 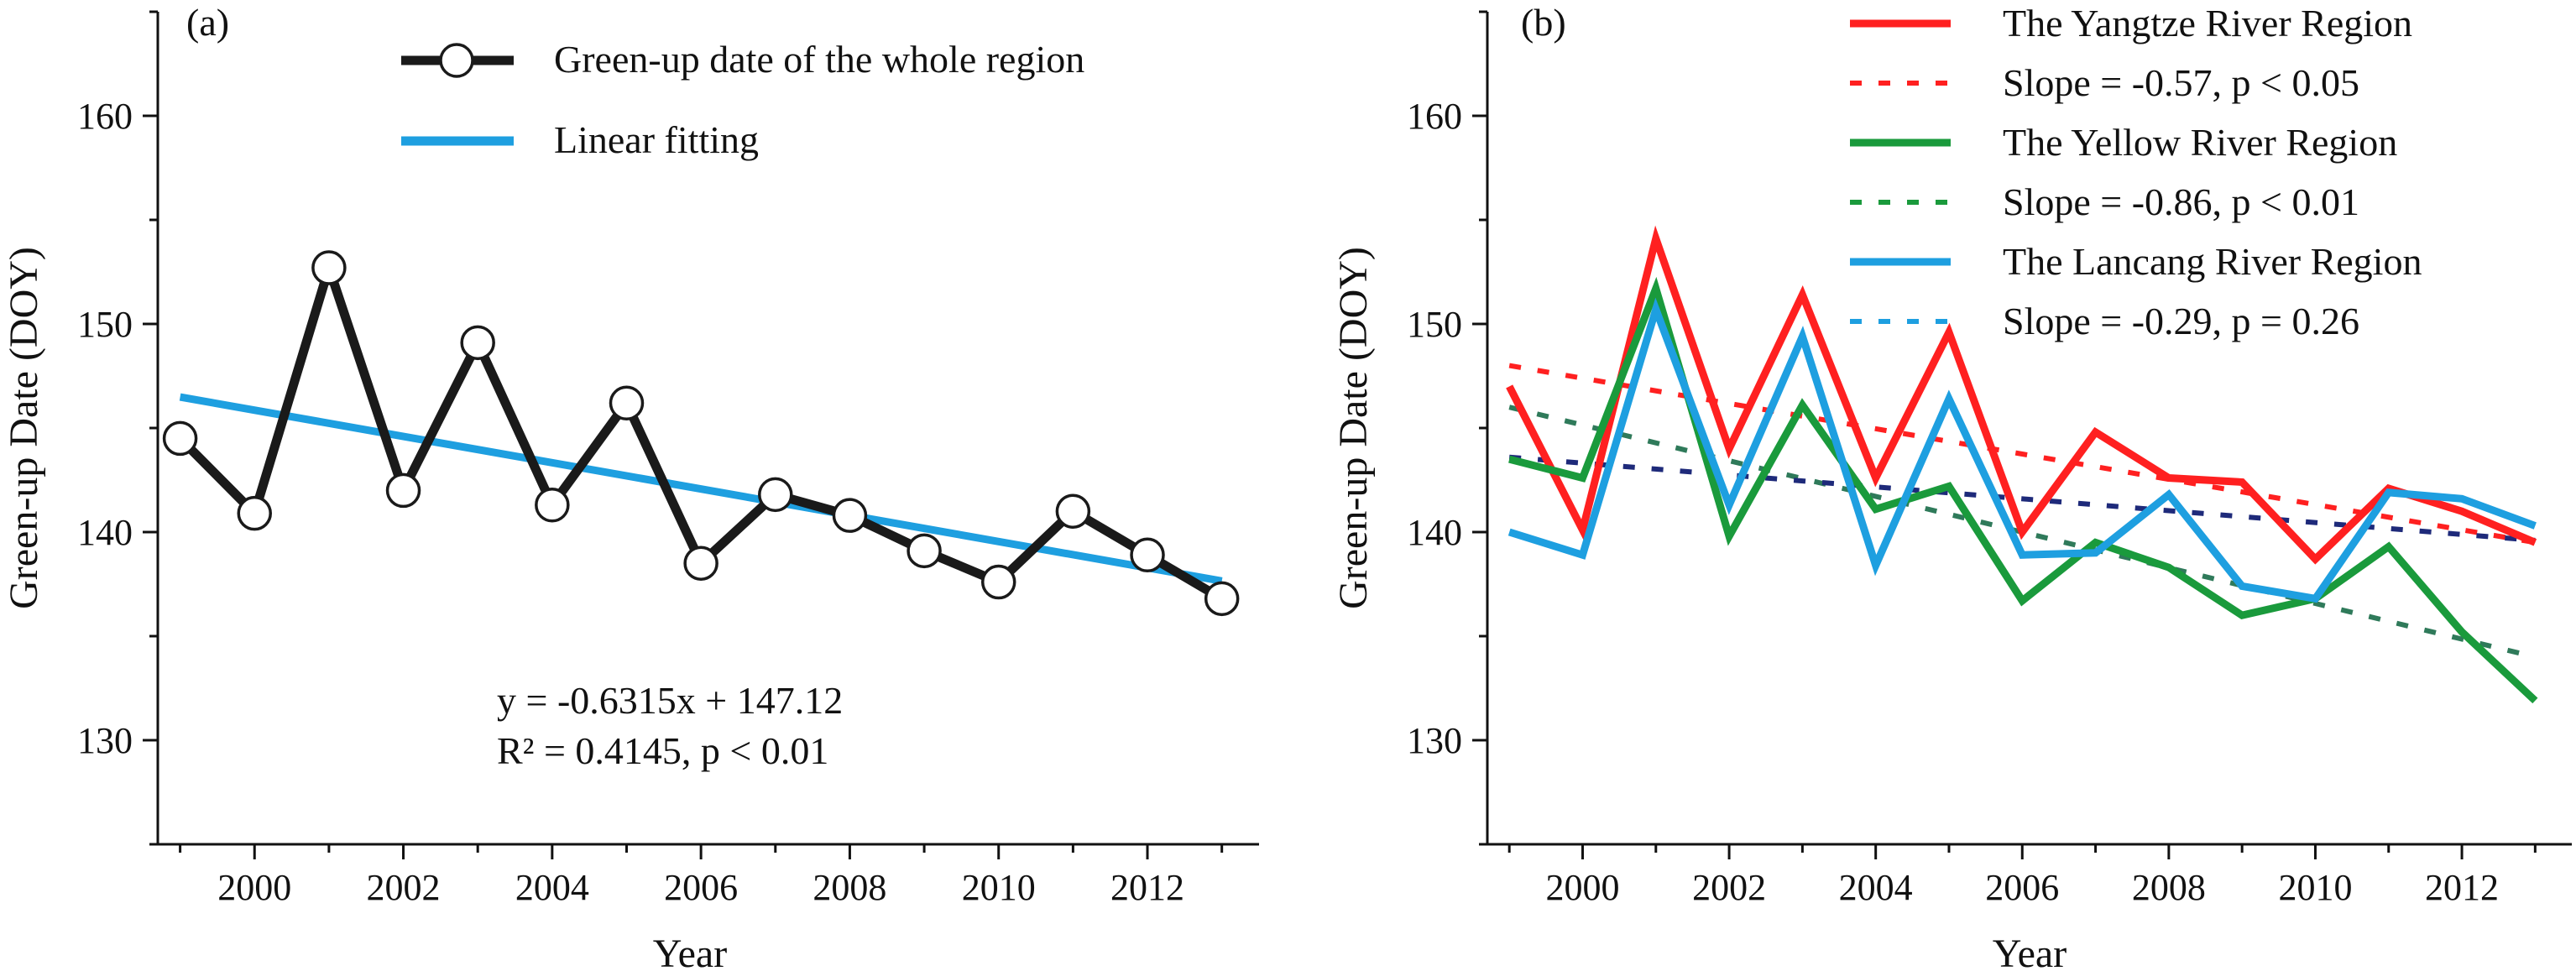 I want to click on legend-b-entry: The Lancang River Region, so click(x=2136, y=261).